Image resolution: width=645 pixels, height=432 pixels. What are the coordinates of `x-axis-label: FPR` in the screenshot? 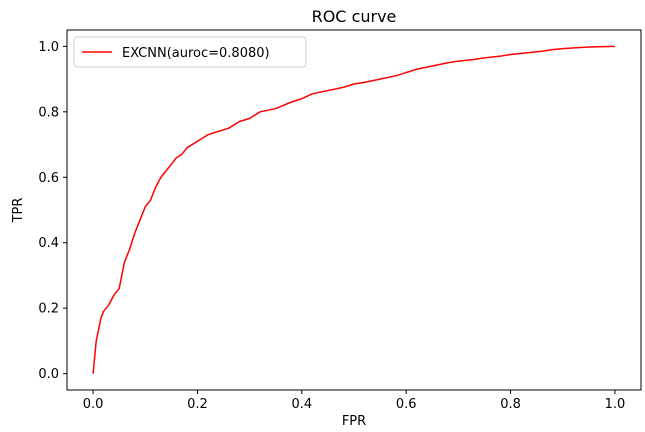 It's located at (354, 421).